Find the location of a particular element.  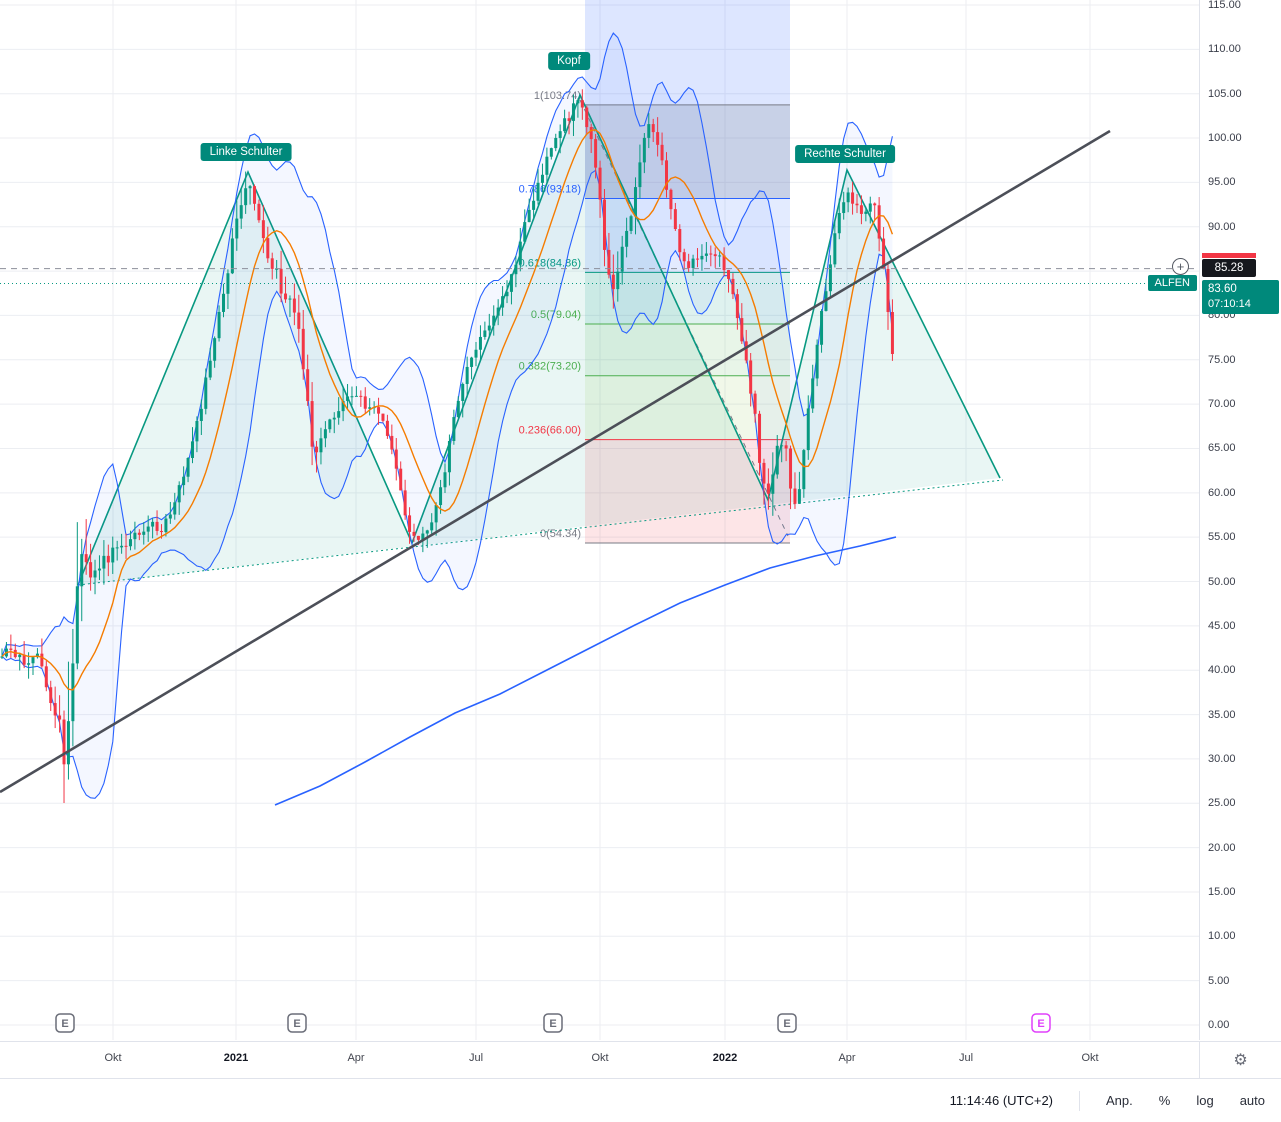

price-tick: 110.00 is located at coordinates (1224, 49).